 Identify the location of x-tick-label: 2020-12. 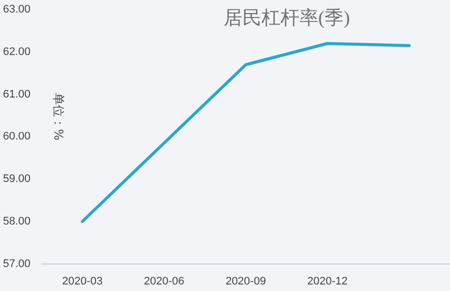
(327, 281).